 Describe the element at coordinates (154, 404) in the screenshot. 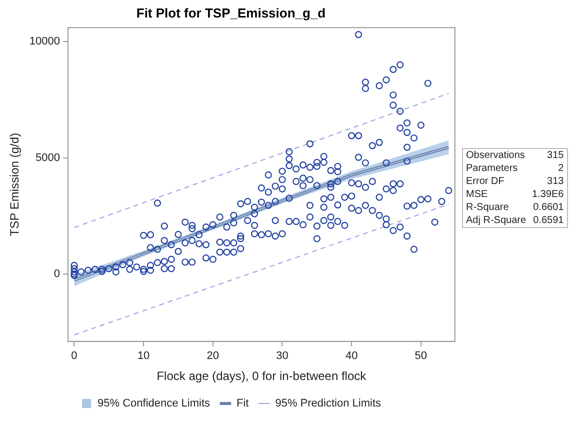

I see `legend-label: 95% Confidence Limits` at that location.